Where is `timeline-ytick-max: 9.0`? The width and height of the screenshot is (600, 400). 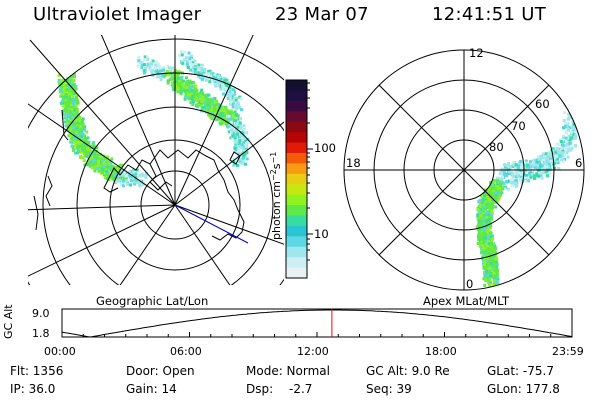
timeline-ytick-max: 9.0 is located at coordinates (41, 313).